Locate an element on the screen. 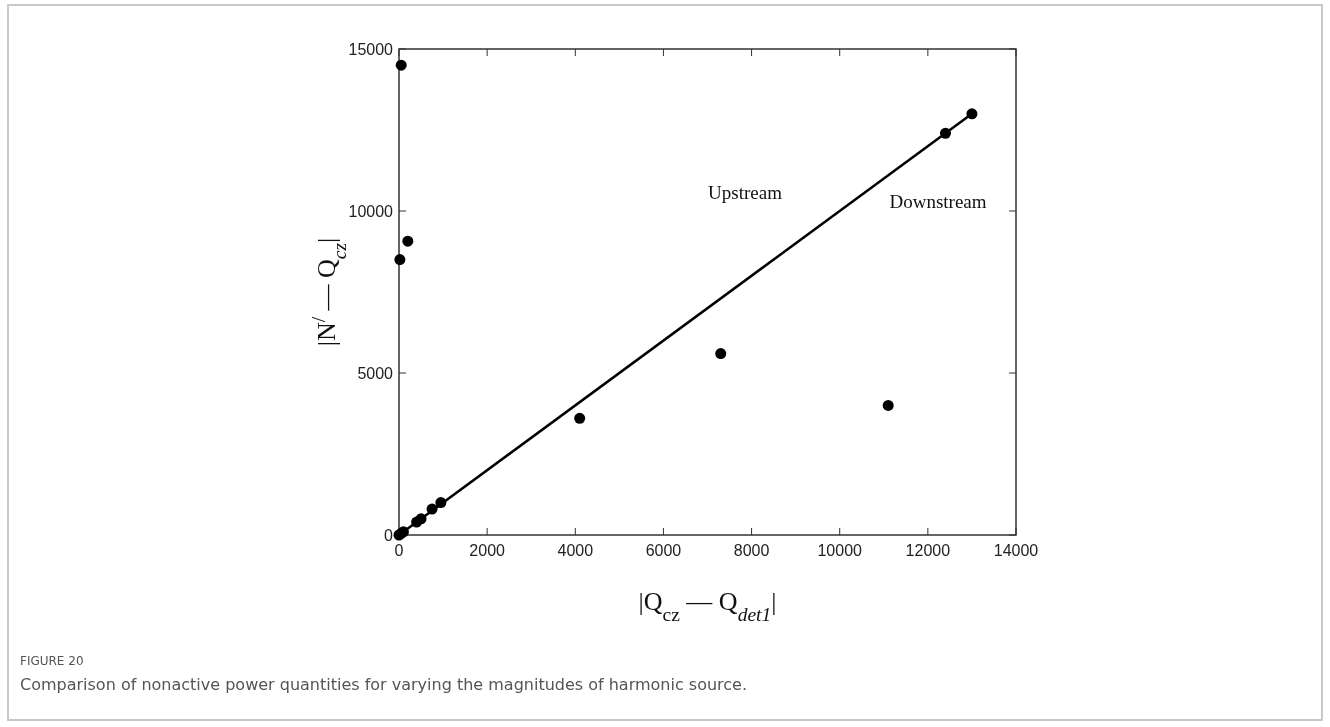  x-axis-title: |Q$_{cz}$ — Q$_{det1}$| is located at coordinates (707, 606).